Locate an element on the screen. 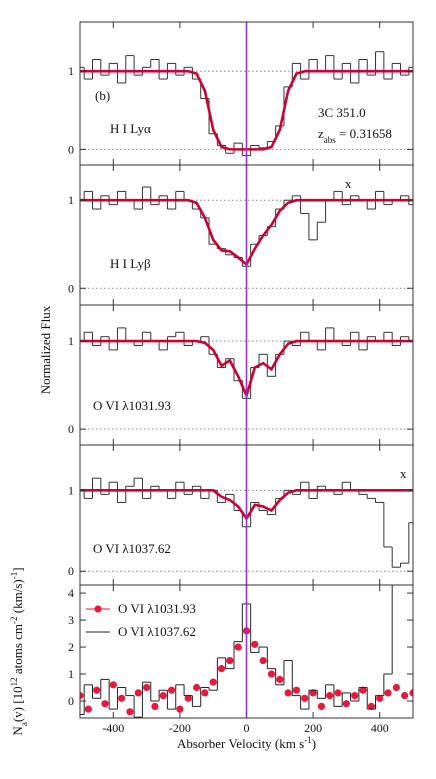  label-part: (km/s) is located at coordinates (17, 597).